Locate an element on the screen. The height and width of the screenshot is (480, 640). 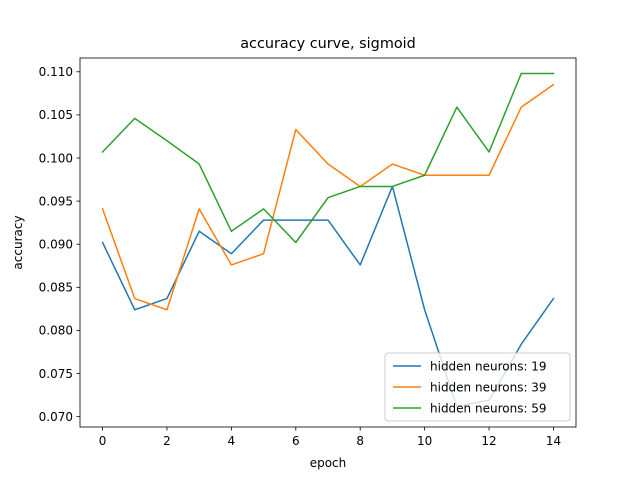
x-tick-label: 4 is located at coordinates (232, 441).